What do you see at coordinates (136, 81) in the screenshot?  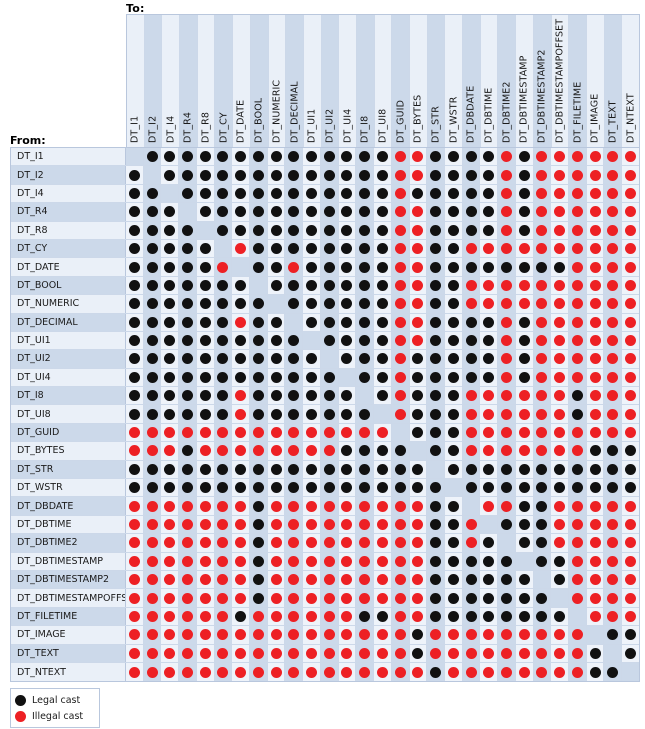 I see `column-header-dt-i1: DT_I1` at bounding box center [136, 81].